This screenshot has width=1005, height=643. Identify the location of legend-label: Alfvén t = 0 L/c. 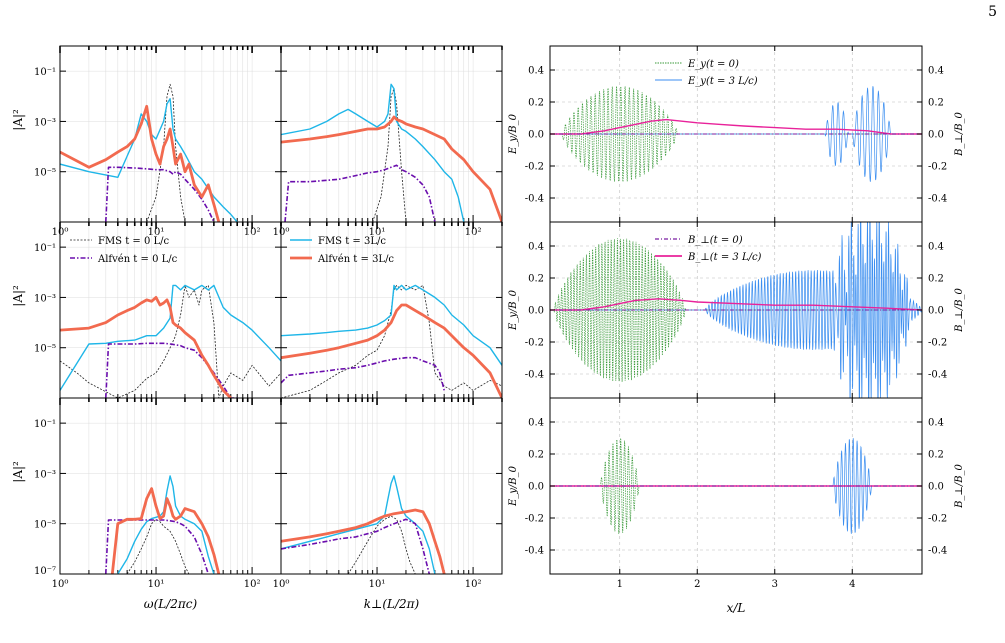
(137, 259).